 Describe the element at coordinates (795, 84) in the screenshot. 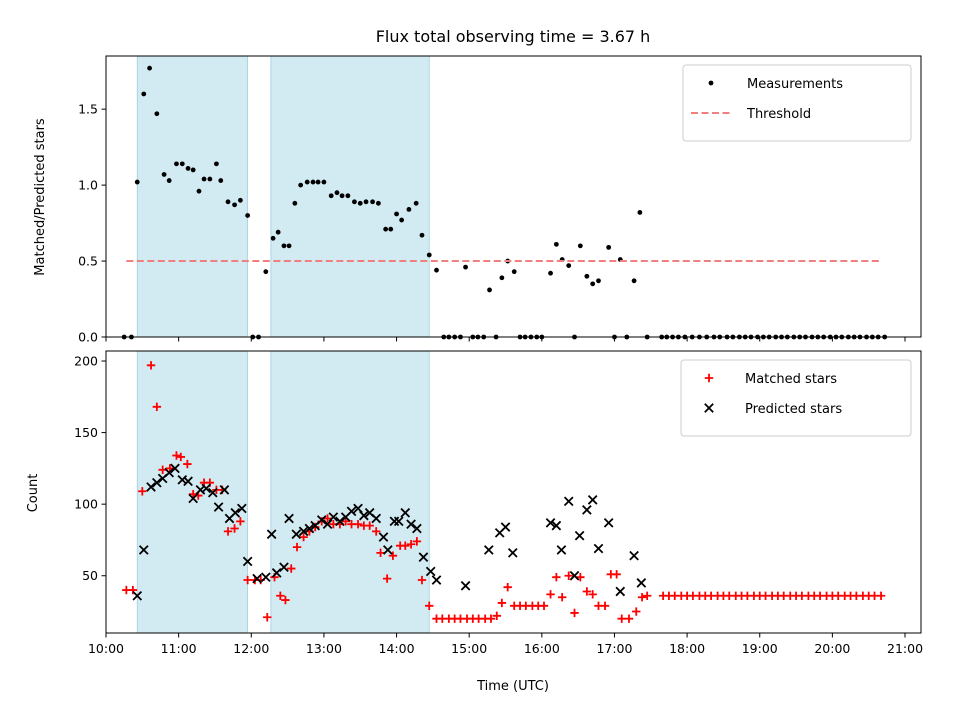

I see `legend-label: Measurements` at that location.